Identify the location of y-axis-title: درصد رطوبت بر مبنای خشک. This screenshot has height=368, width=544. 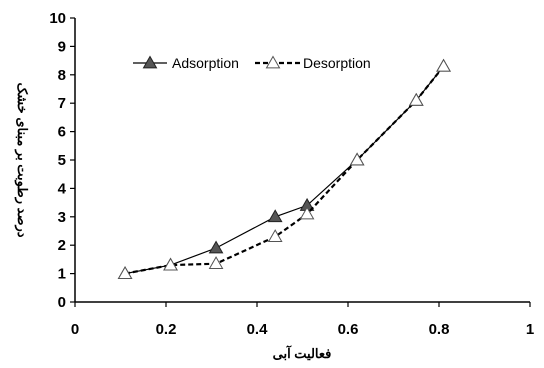
(22, 159).